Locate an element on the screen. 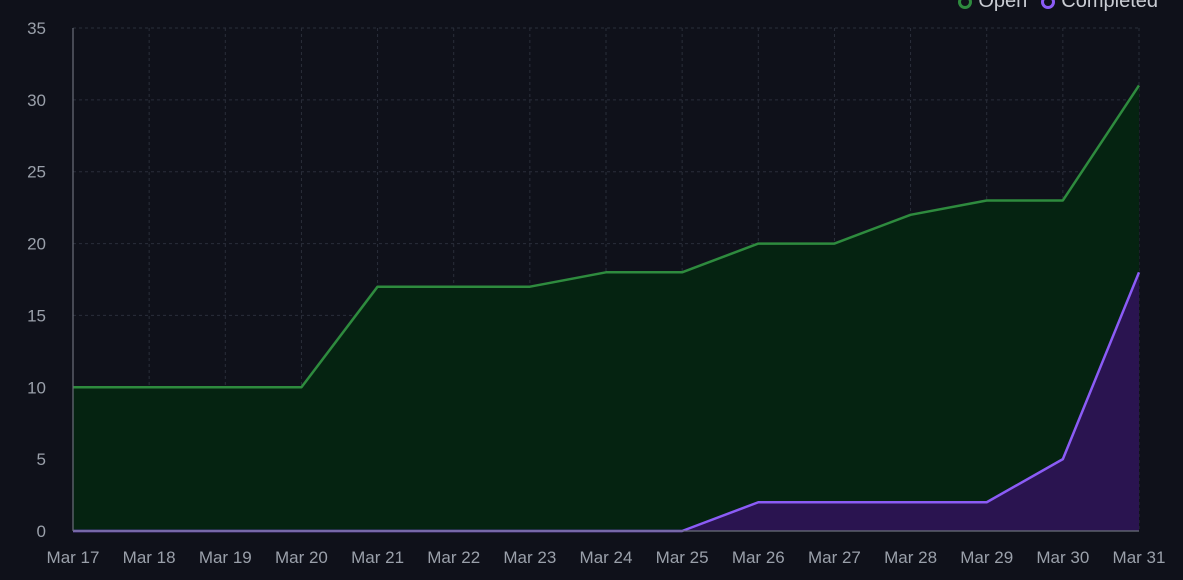 Image resolution: width=1183 pixels, height=580 pixels. x-tick-label: Mar 28 is located at coordinates (910, 557).